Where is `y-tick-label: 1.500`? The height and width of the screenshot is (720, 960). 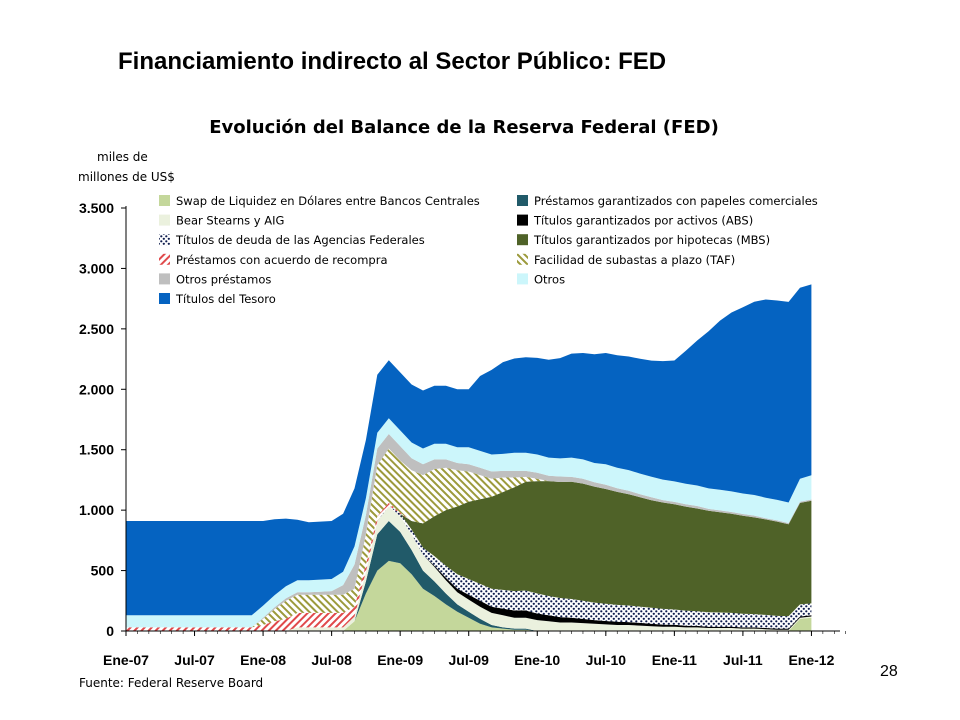 y-tick-label: 1.500 is located at coordinates (96, 450).